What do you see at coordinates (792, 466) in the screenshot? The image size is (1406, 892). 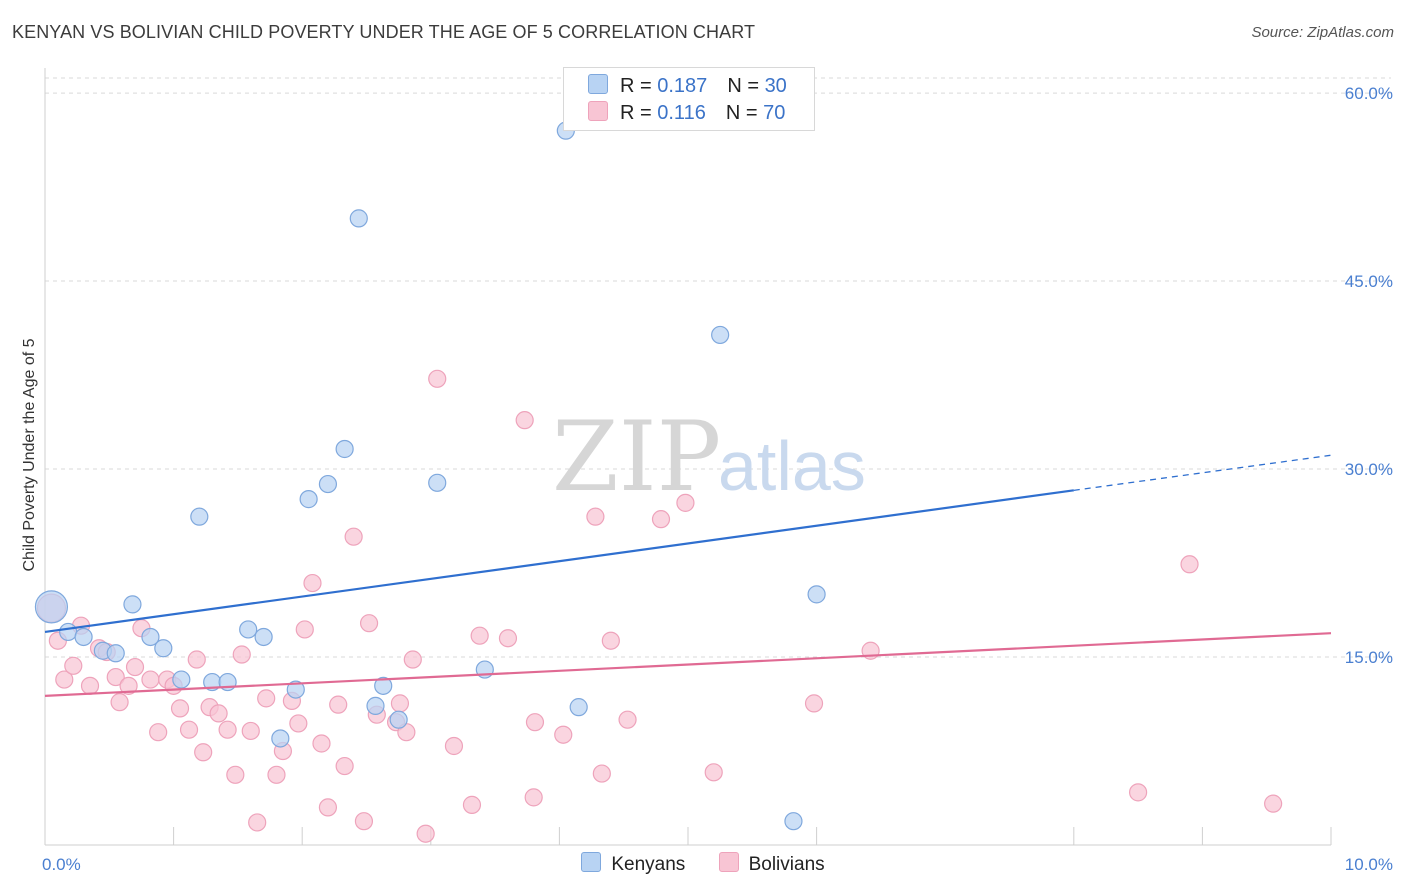 I see `watermark-atlas: atlas` at bounding box center [792, 466].